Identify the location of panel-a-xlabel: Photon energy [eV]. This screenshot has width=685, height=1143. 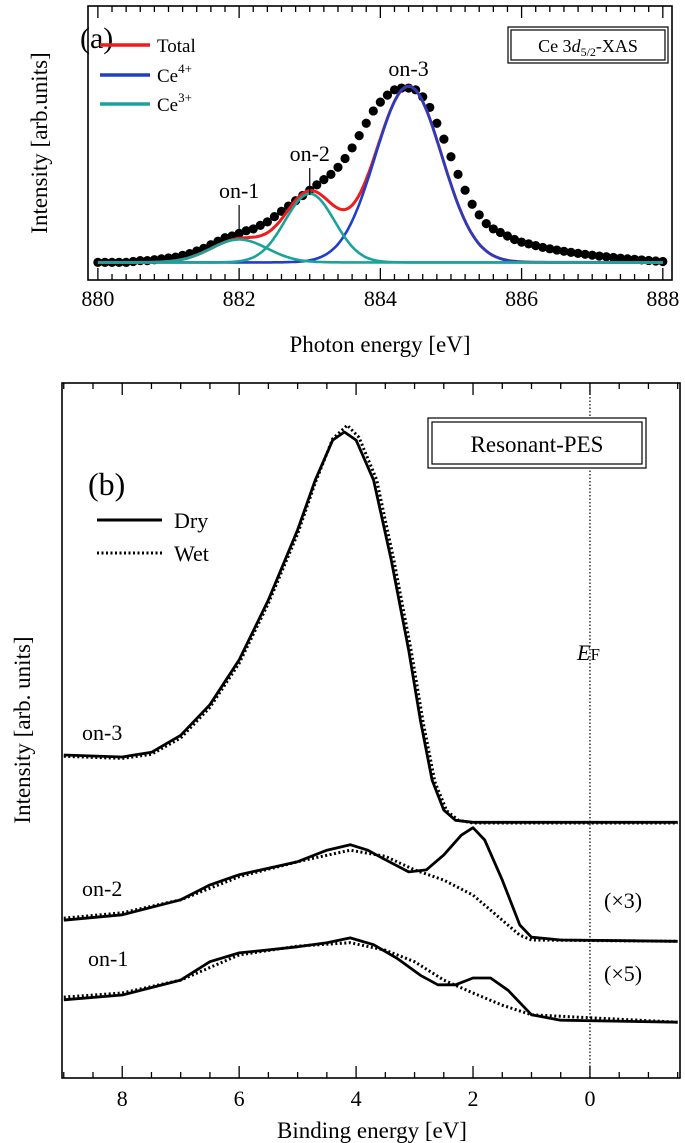
(380, 344).